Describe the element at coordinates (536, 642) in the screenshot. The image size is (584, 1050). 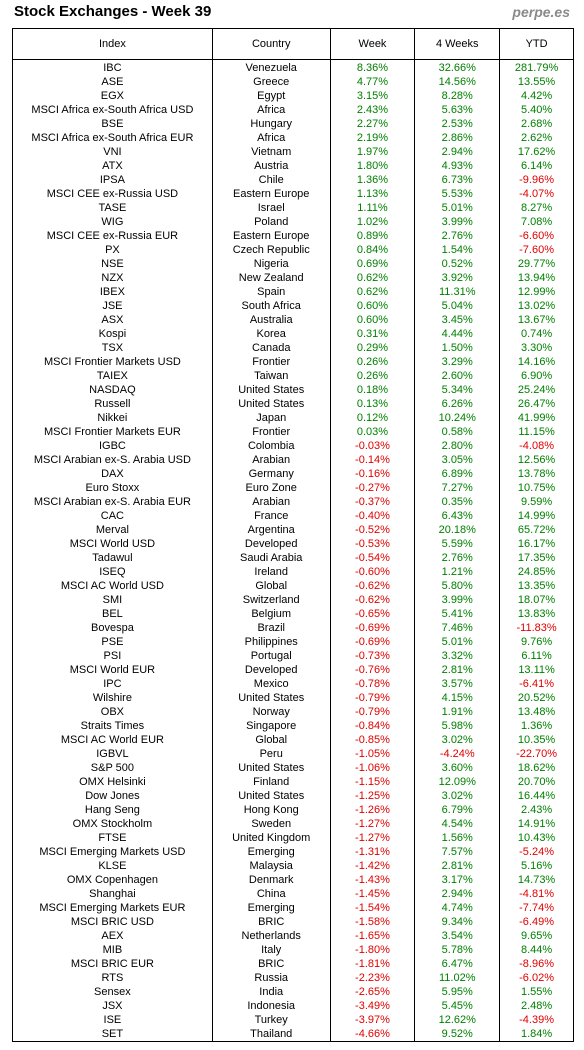
I see `value-cell: 9.76%` at that location.